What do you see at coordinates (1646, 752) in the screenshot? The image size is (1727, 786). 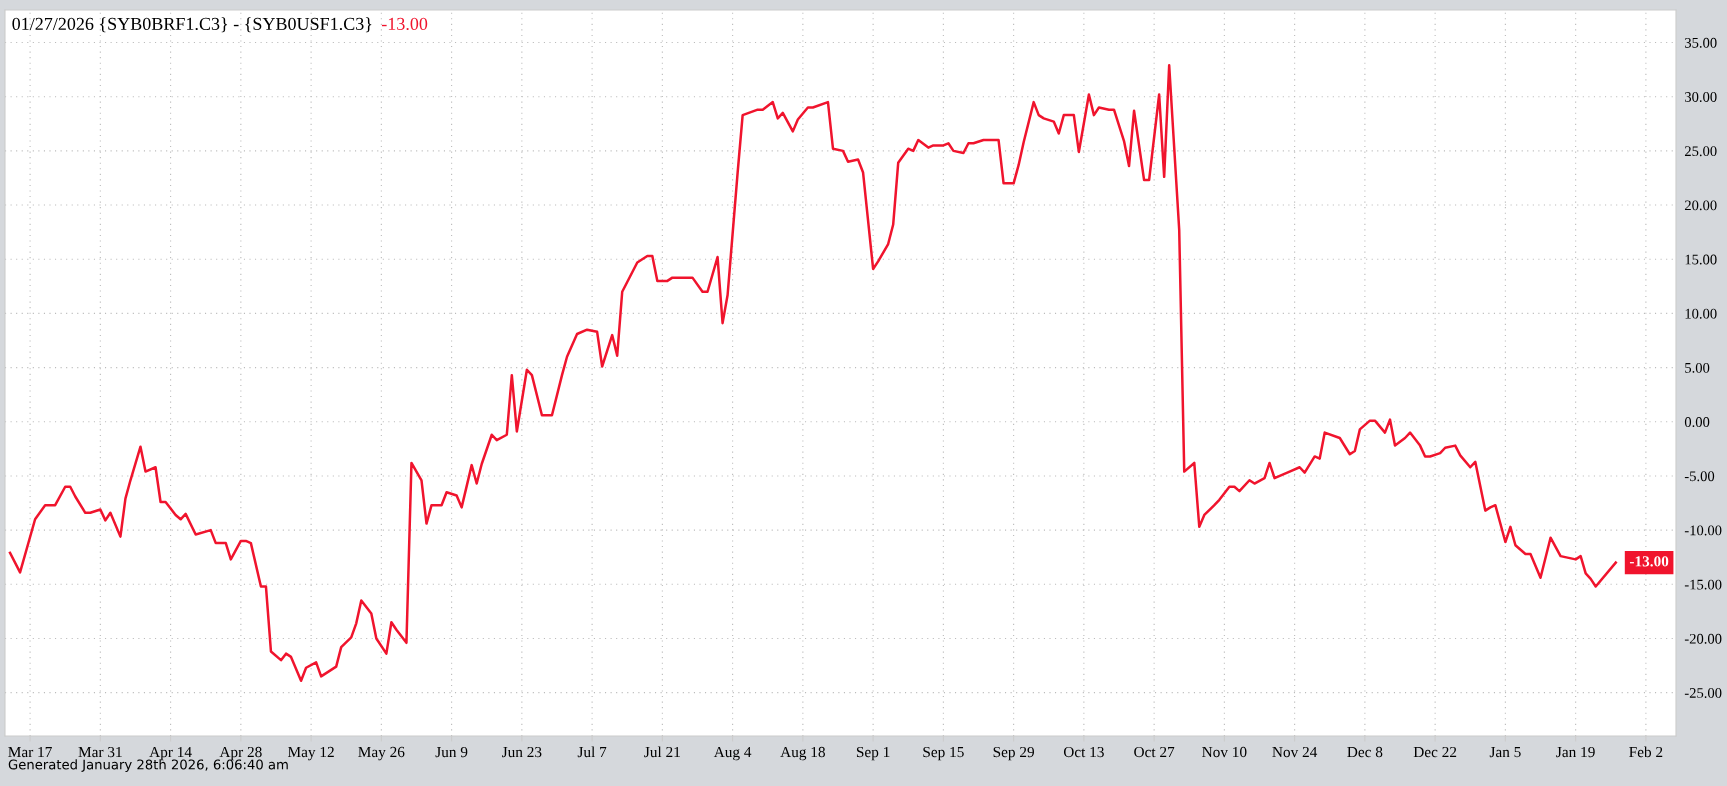 I see `x-tick-label: Feb 2` at bounding box center [1646, 752].